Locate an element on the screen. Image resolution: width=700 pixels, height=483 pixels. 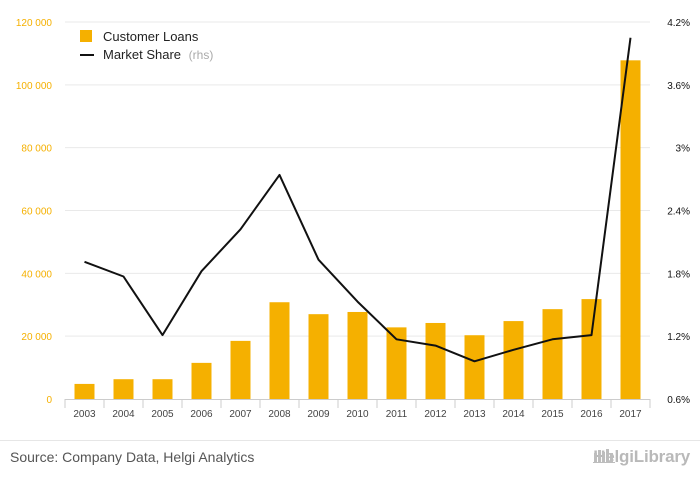
y-right-tick-label: 2.4% is located at coordinates (678, 212).